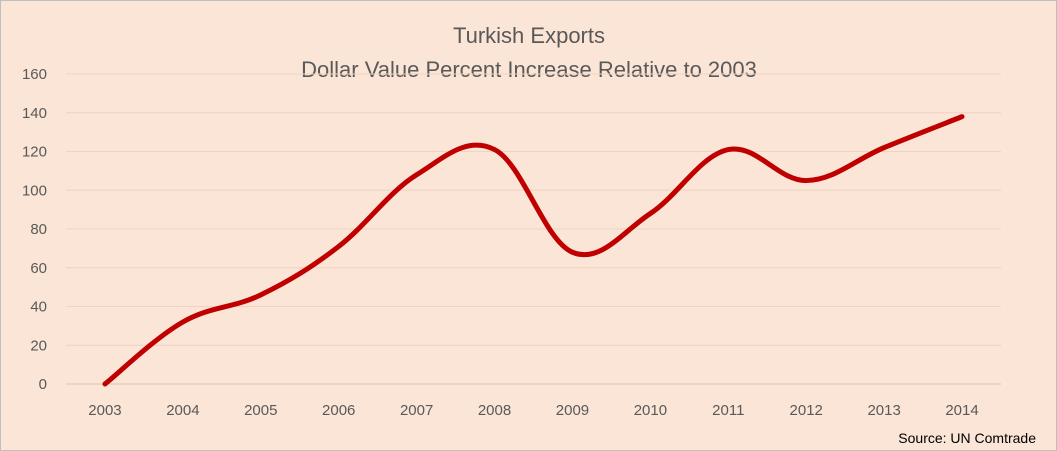 The height and width of the screenshot is (451, 1057). I want to click on y-tick-label: 40, so click(38, 307).